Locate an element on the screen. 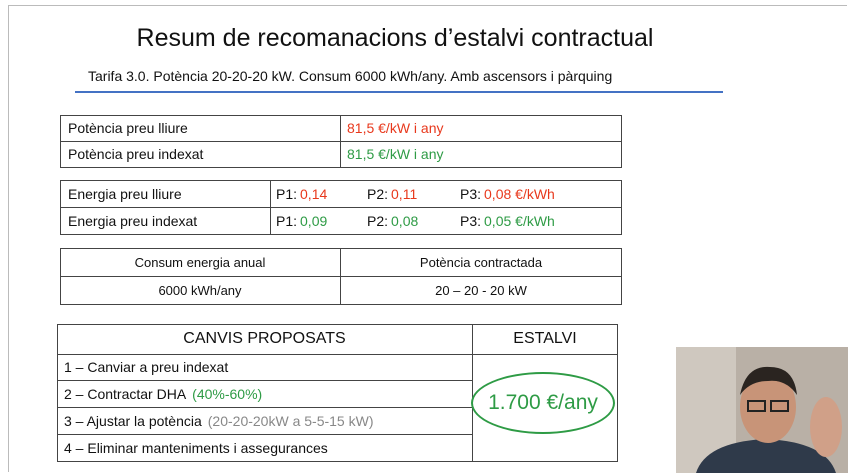 The width and height of the screenshot is (848, 473). period: P3: 0,05 €/kWh is located at coordinates (507, 220).